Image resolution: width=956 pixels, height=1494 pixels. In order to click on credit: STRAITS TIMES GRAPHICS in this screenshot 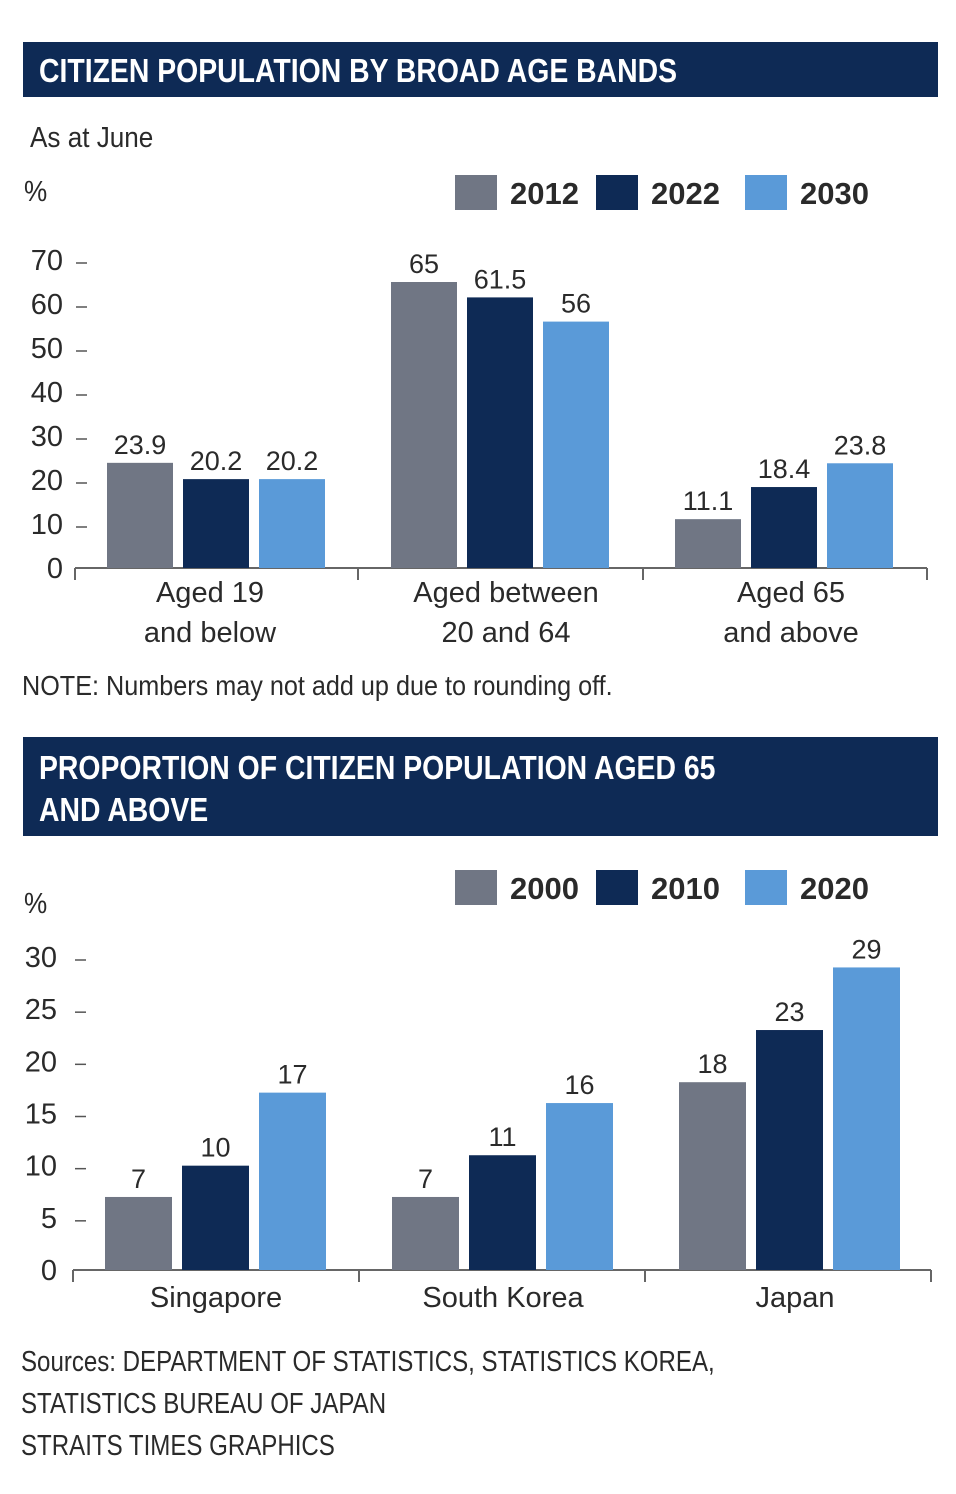, I will do `click(178, 1446)`.